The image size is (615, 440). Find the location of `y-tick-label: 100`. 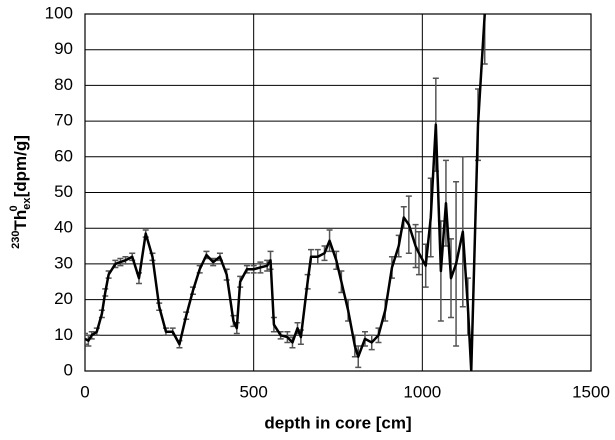

y-tick-label: 100 is located at coordinates (59, 12).